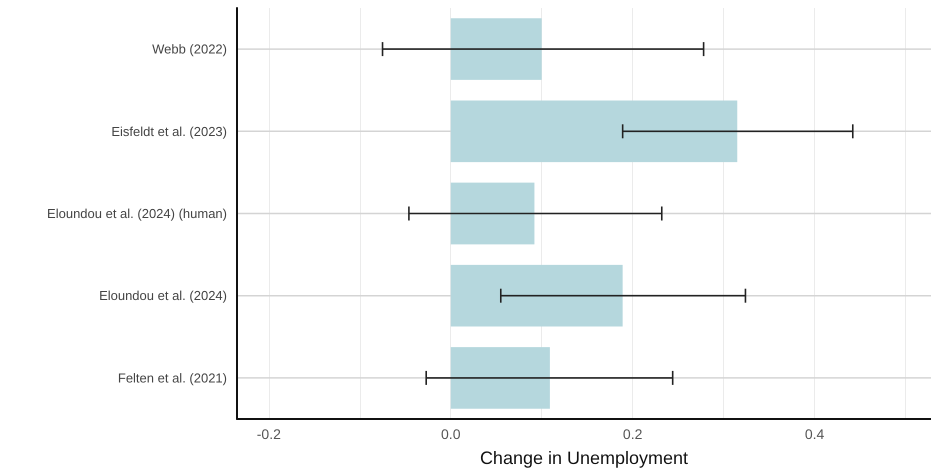 This screenshot has width=931, height=476. I want to click on y-tick-label: Felten et al. (2021), so click(172, 378).